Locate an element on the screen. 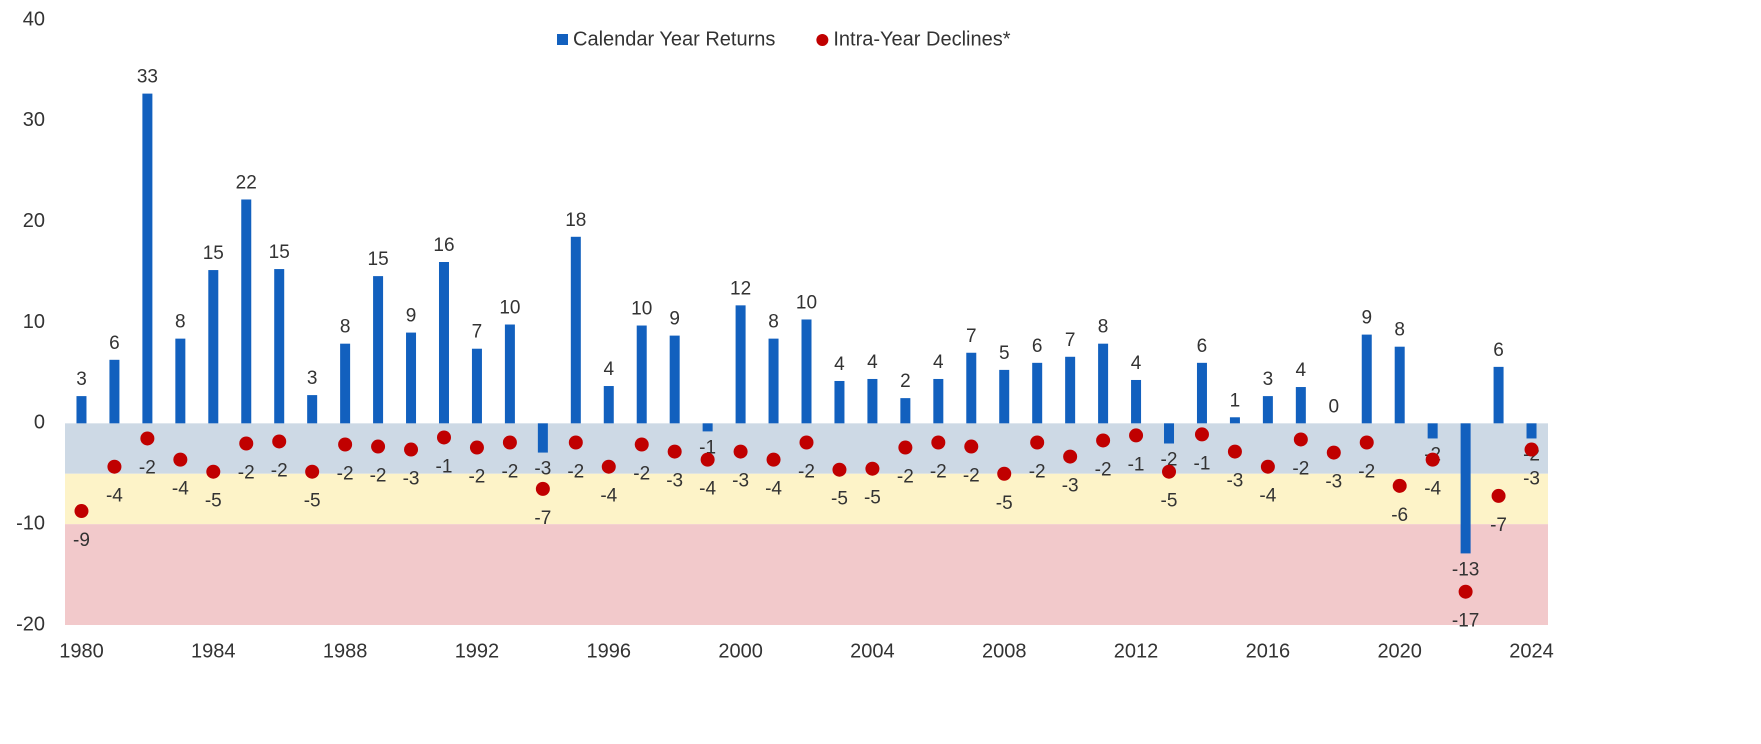  decline-value-label: -1 is located at coordinates (1202, 463).